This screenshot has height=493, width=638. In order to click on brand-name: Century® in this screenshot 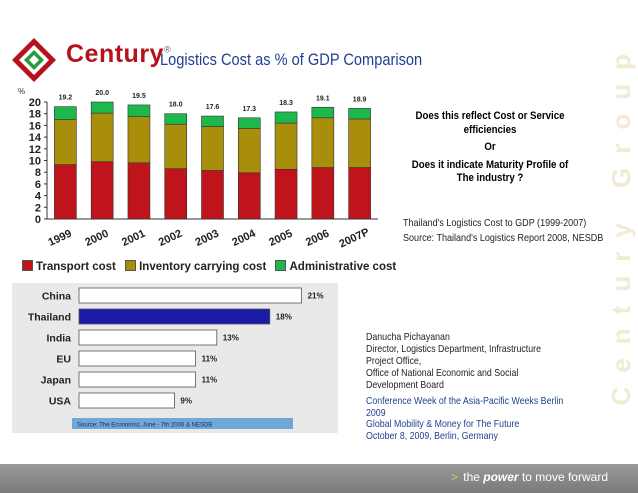, I will do `click(119, 54)`.